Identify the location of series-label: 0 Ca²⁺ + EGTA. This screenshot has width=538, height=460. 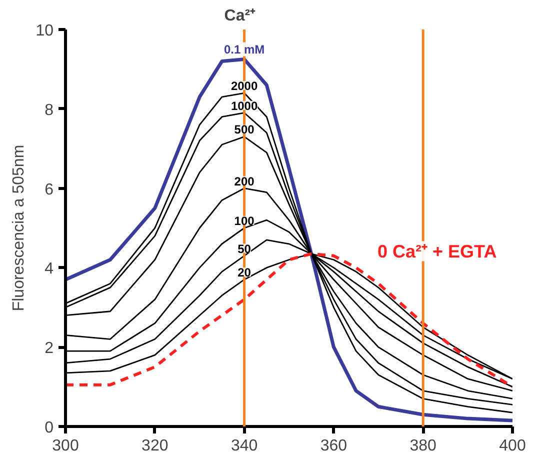
(437, 251).